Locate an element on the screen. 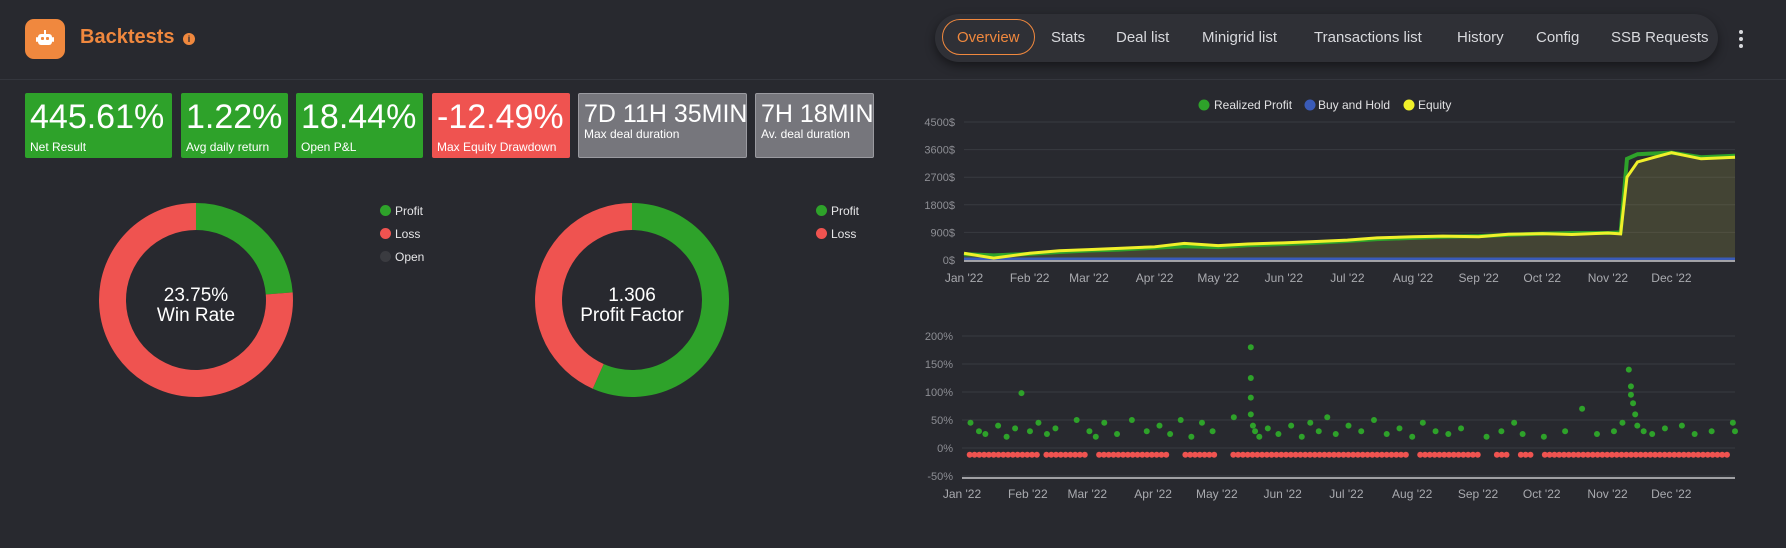 This screenshot has width=1786, height=548. legend-buy-and-hold: Buy and Hold is located at coordinates (1354, 105).